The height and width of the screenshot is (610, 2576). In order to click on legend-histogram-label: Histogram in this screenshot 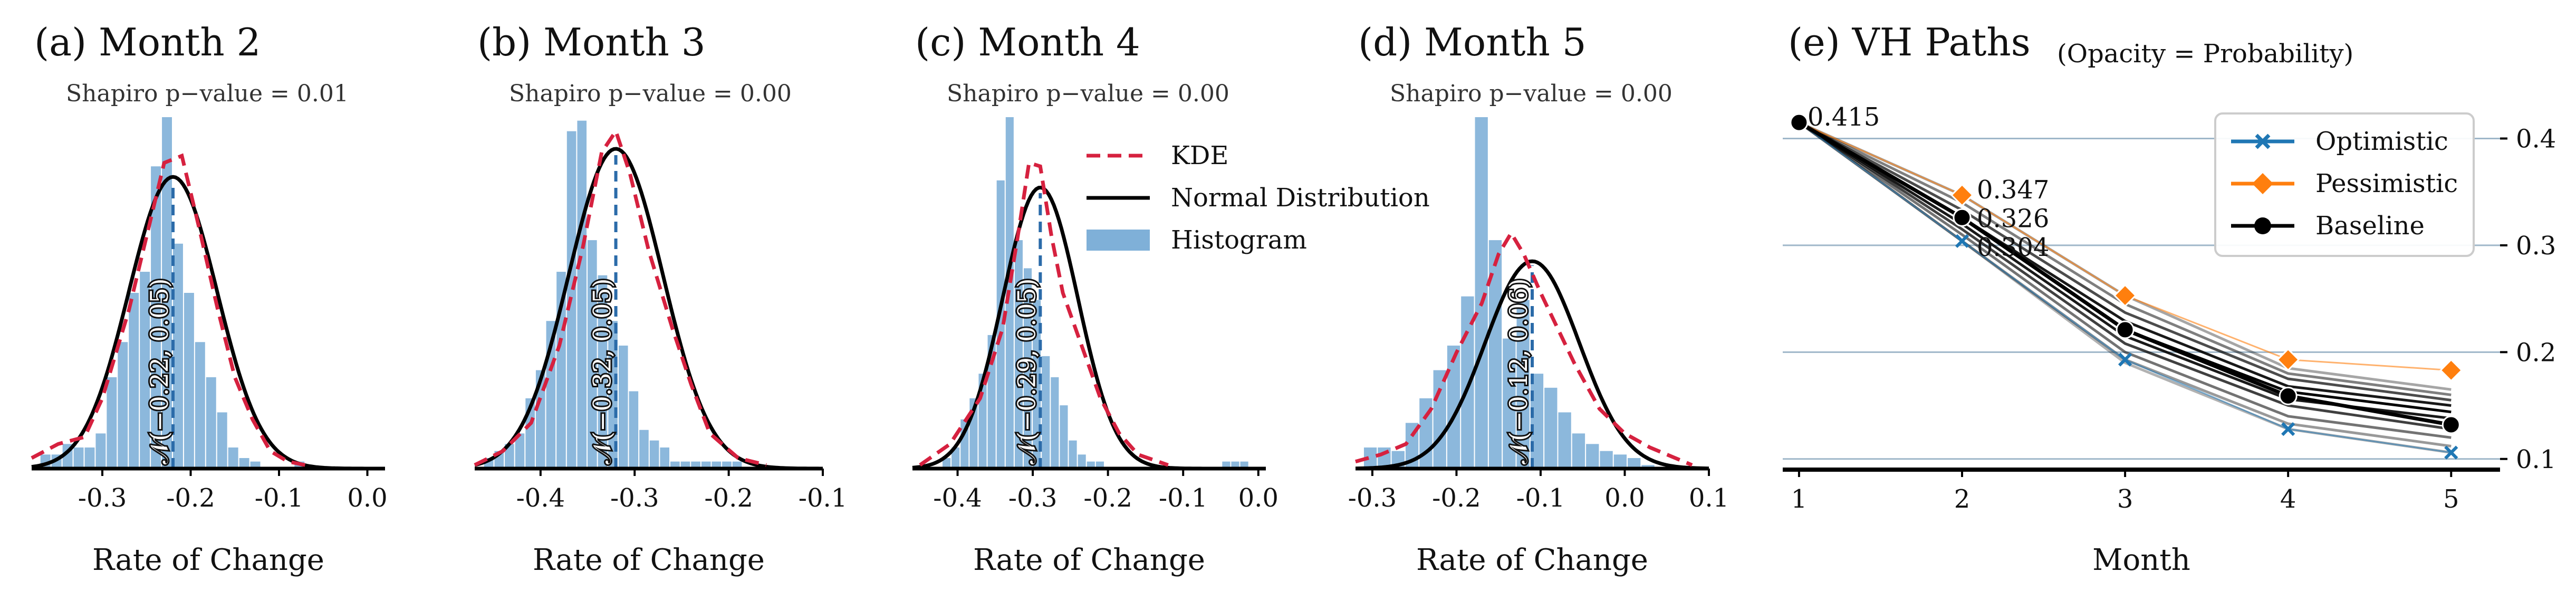, I will do `click(1239, 240)`.